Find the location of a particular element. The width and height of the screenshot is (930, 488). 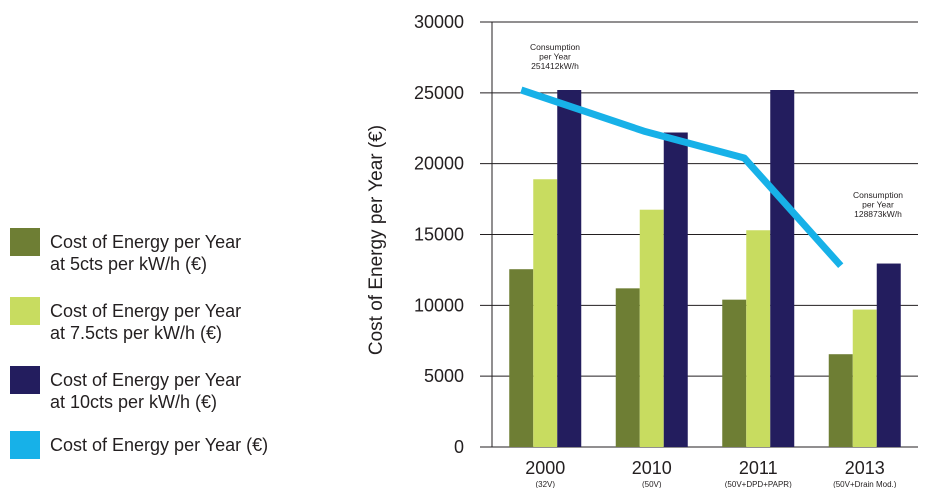

y-tick-label: 30000 is located at coordinates (439, 22).